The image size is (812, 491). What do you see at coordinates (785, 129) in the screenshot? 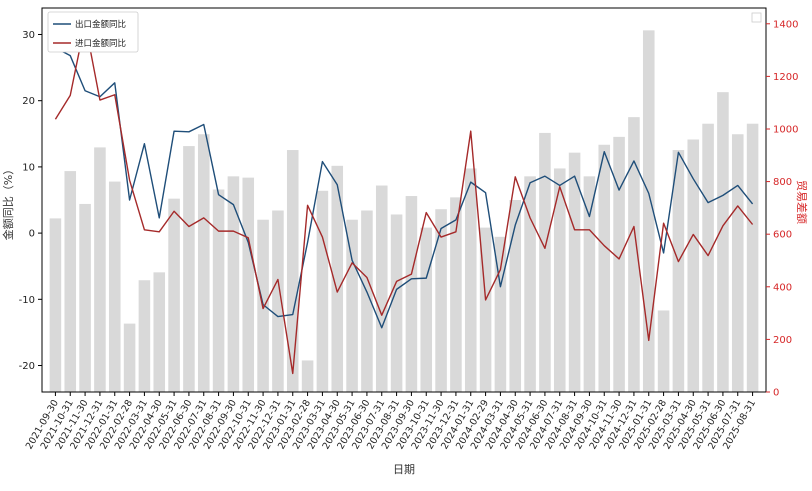
I see `y-right-tick-label: 1000` at bounding box center [785, 129].